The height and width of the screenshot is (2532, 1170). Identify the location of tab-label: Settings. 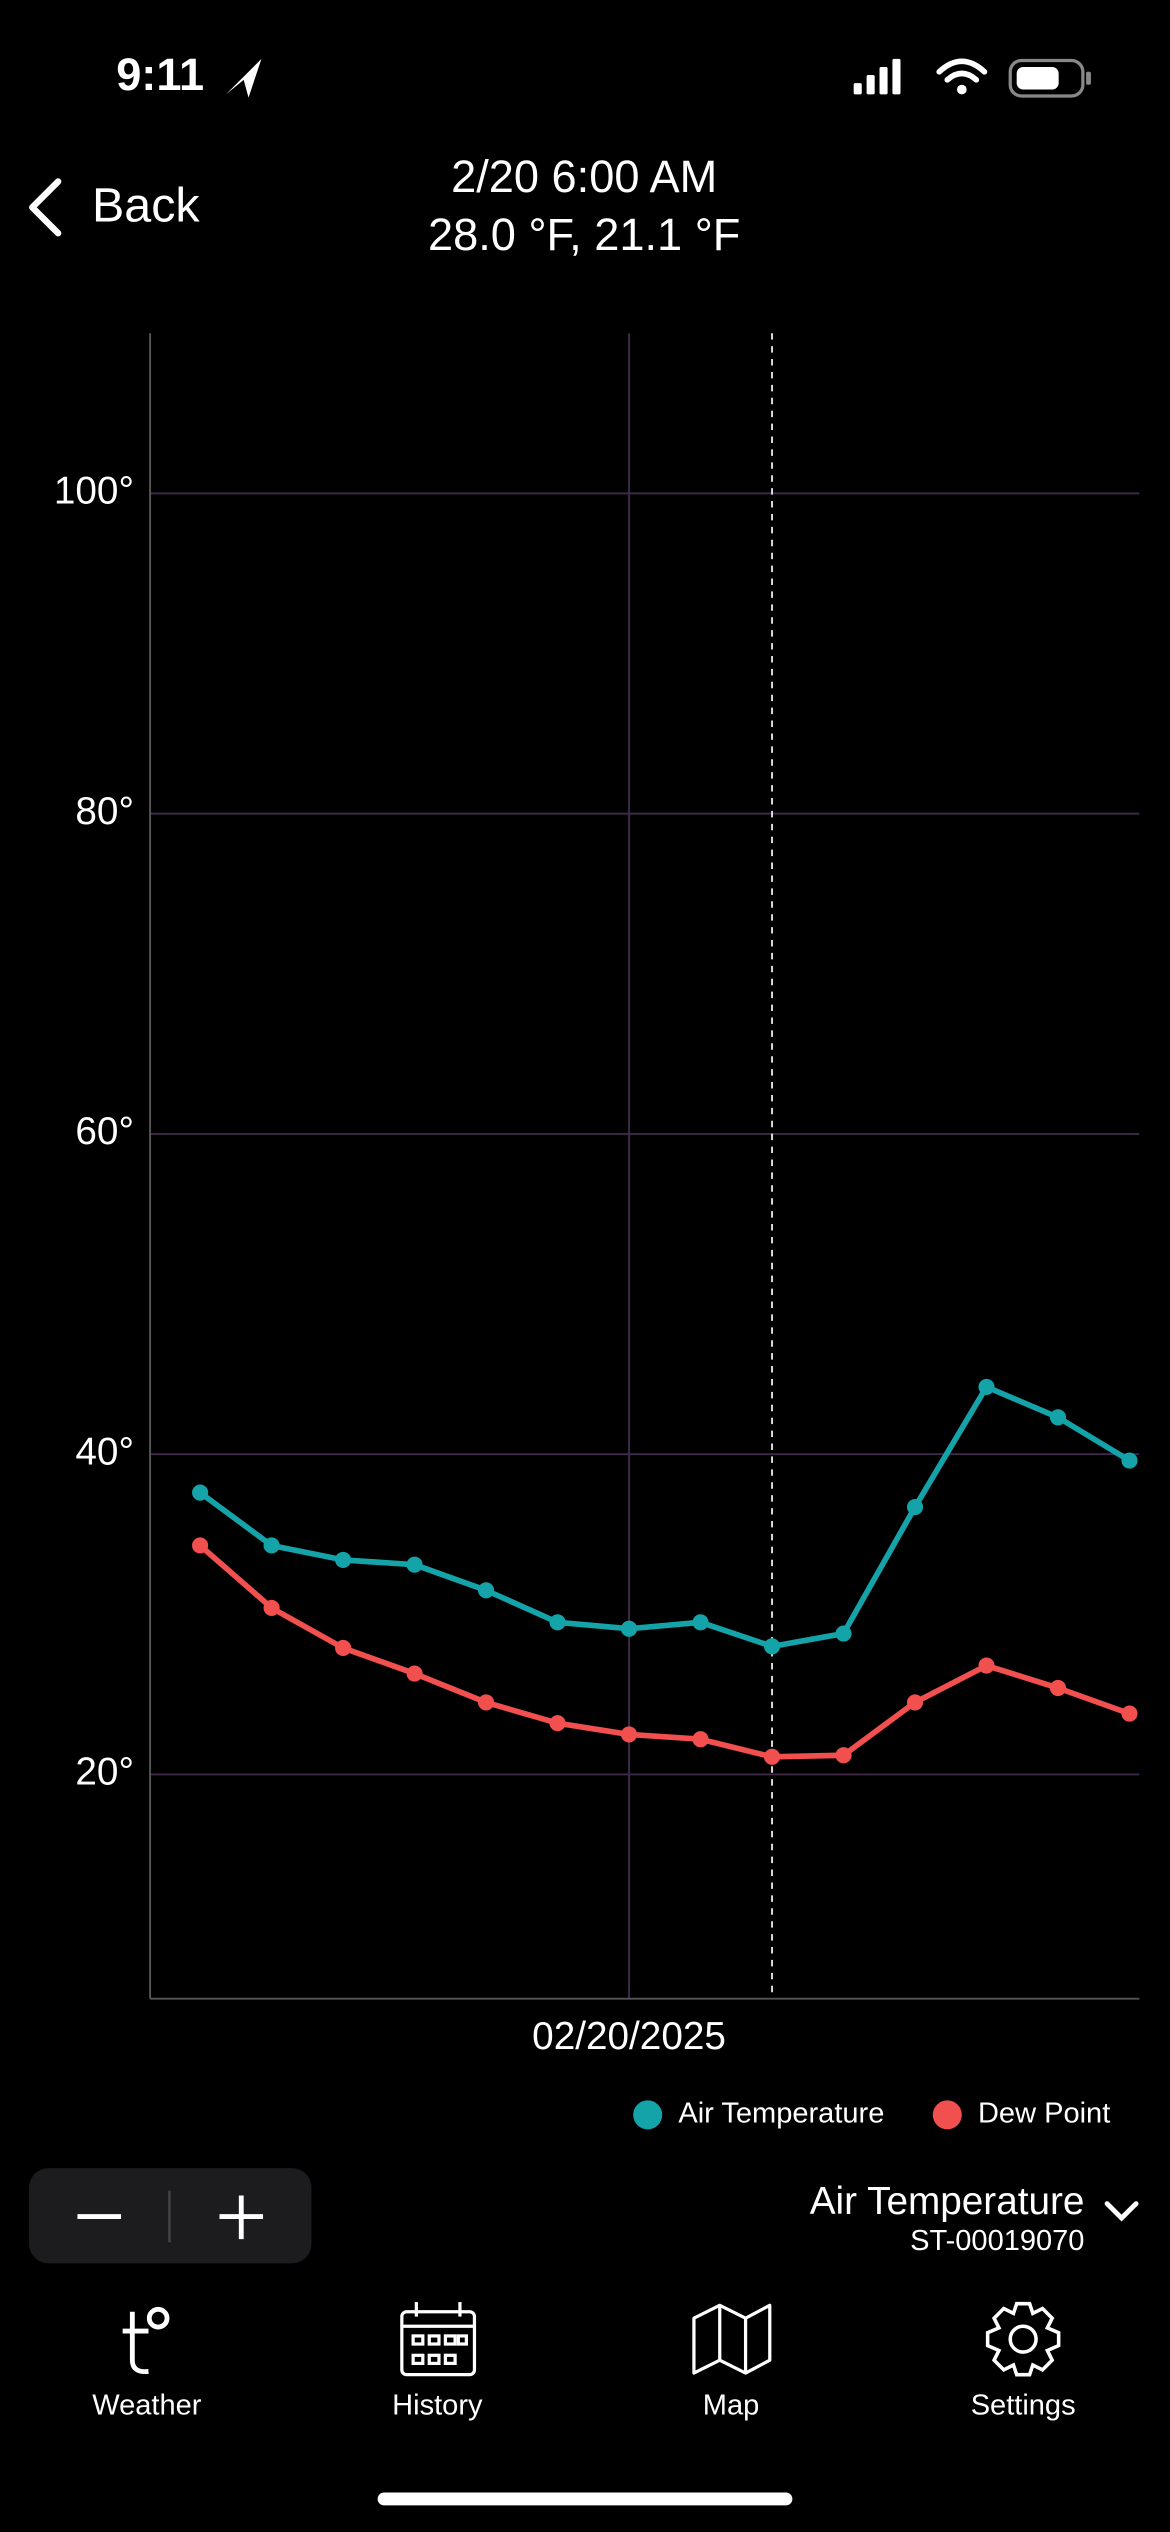
(1023, 2406).